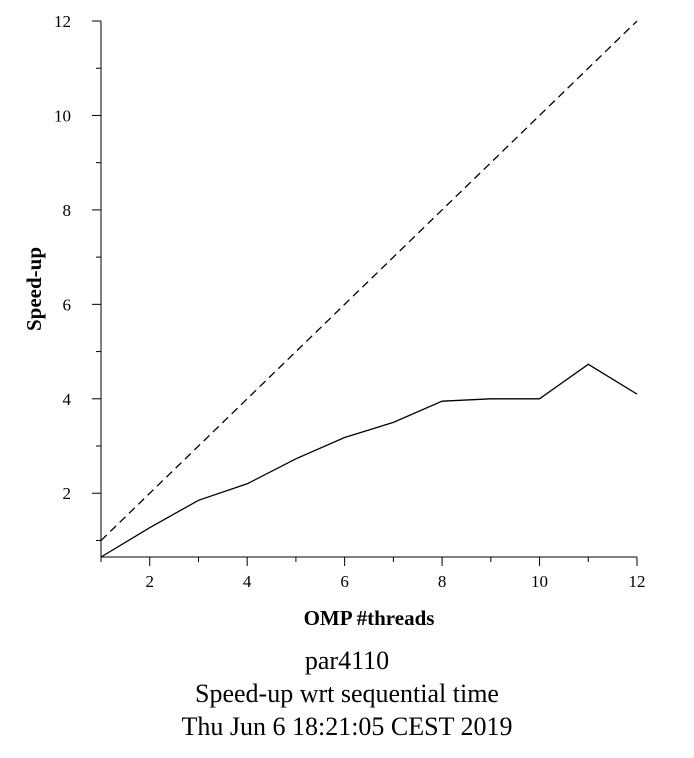 This screenshot has height=758, width=694. Describe the element at coordinates (67, 399) in the screenshot. I see `y-tick-label: 4` at that location.